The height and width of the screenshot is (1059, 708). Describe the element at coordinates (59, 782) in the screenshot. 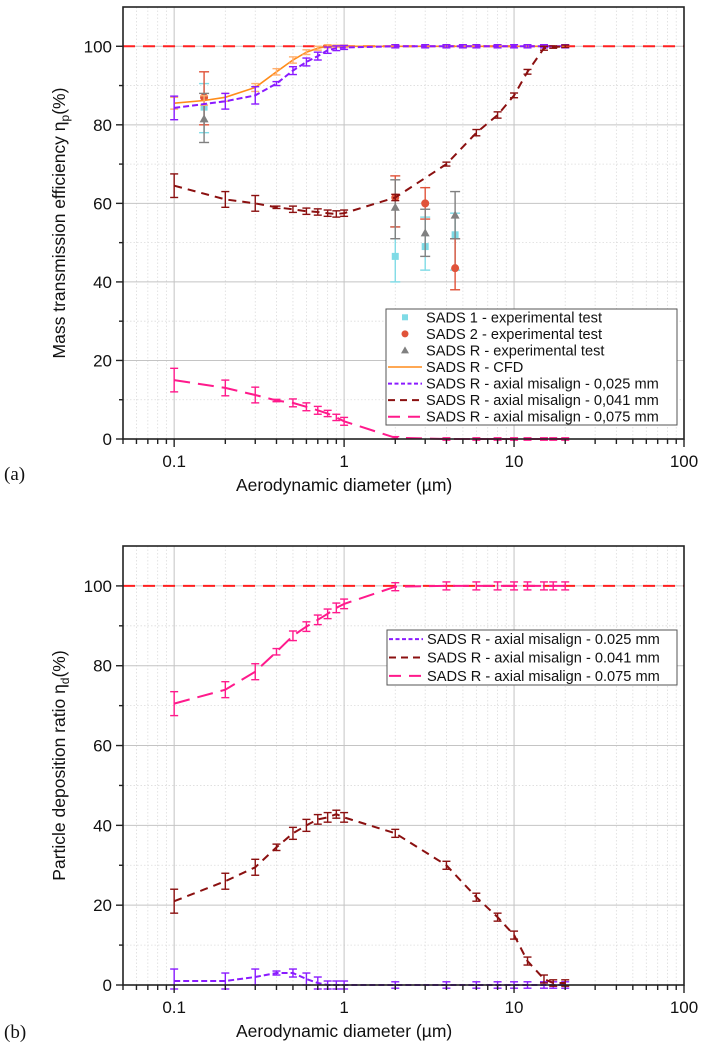

I see `y-axis-title-main: Particle deposition ratio η` at that location.